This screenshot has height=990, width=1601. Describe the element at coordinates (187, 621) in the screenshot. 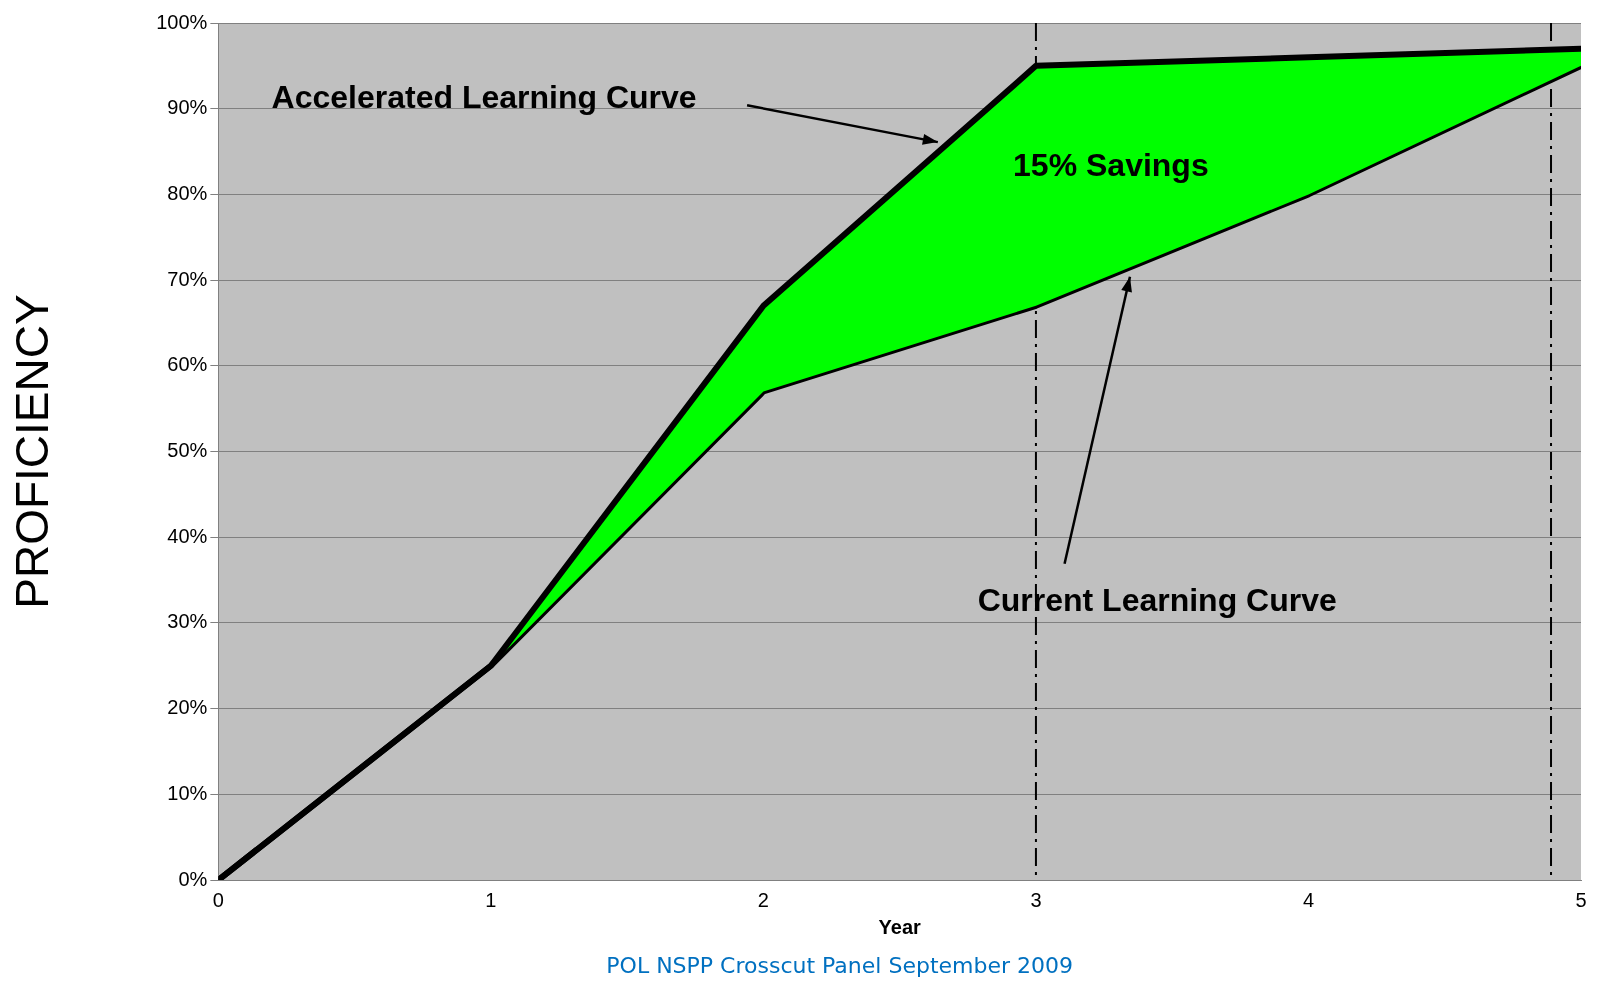

I see `y-tick-label: 30%` at that location.